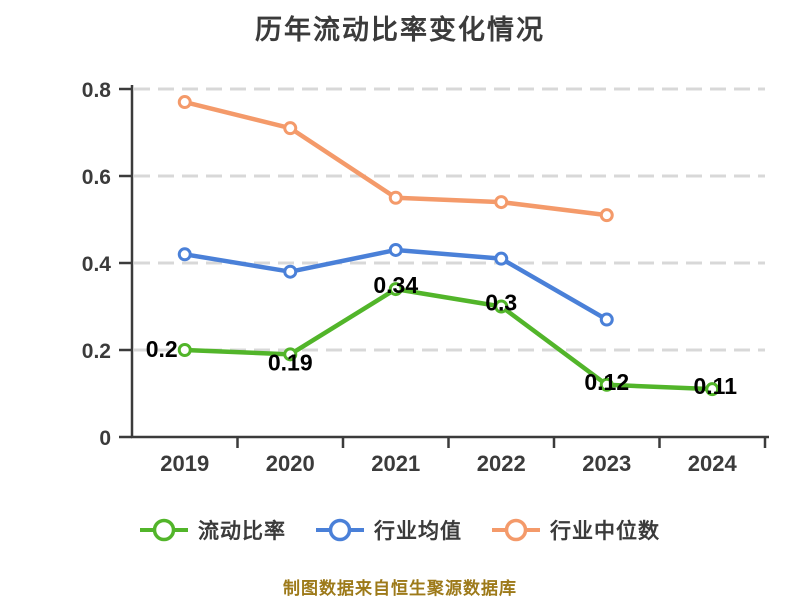 This screenshot has height=600, width=800. Describe the element at coordinates (290, 354) in the screenshot. I see `current-ratio-point-2020` at that location.